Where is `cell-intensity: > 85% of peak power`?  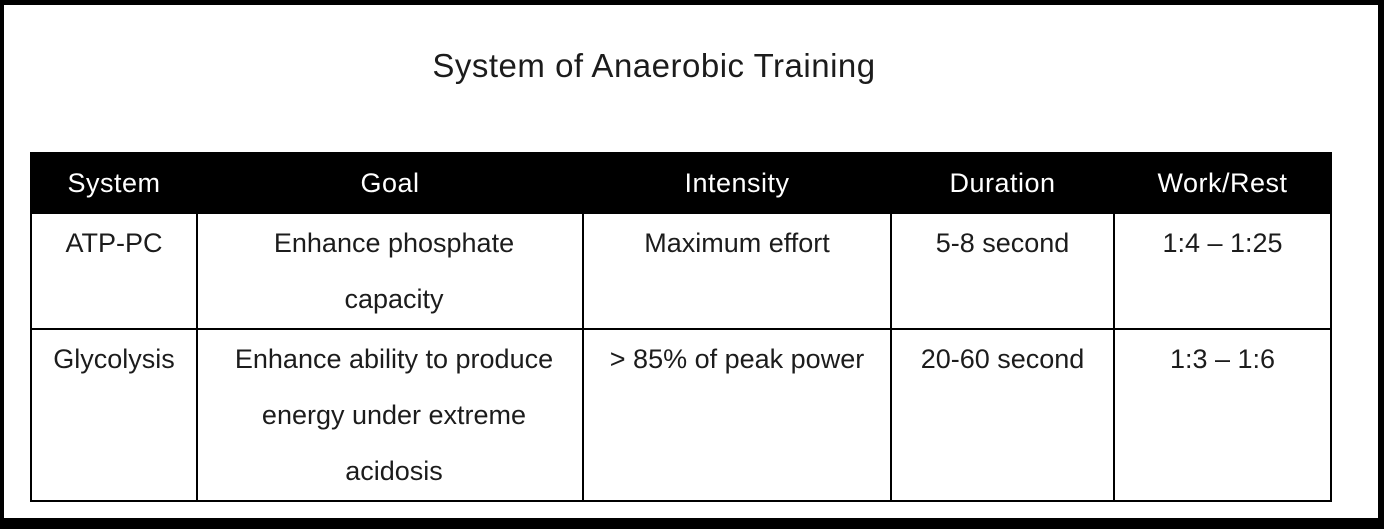
cell-intensity: > 85% of peak power is located at coordinates (737, 415).